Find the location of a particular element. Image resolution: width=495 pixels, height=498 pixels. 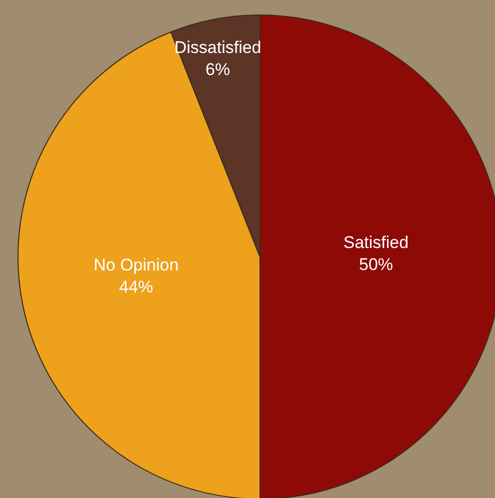

slice-label: Dissatisfied is located at coordinates (218, 48).